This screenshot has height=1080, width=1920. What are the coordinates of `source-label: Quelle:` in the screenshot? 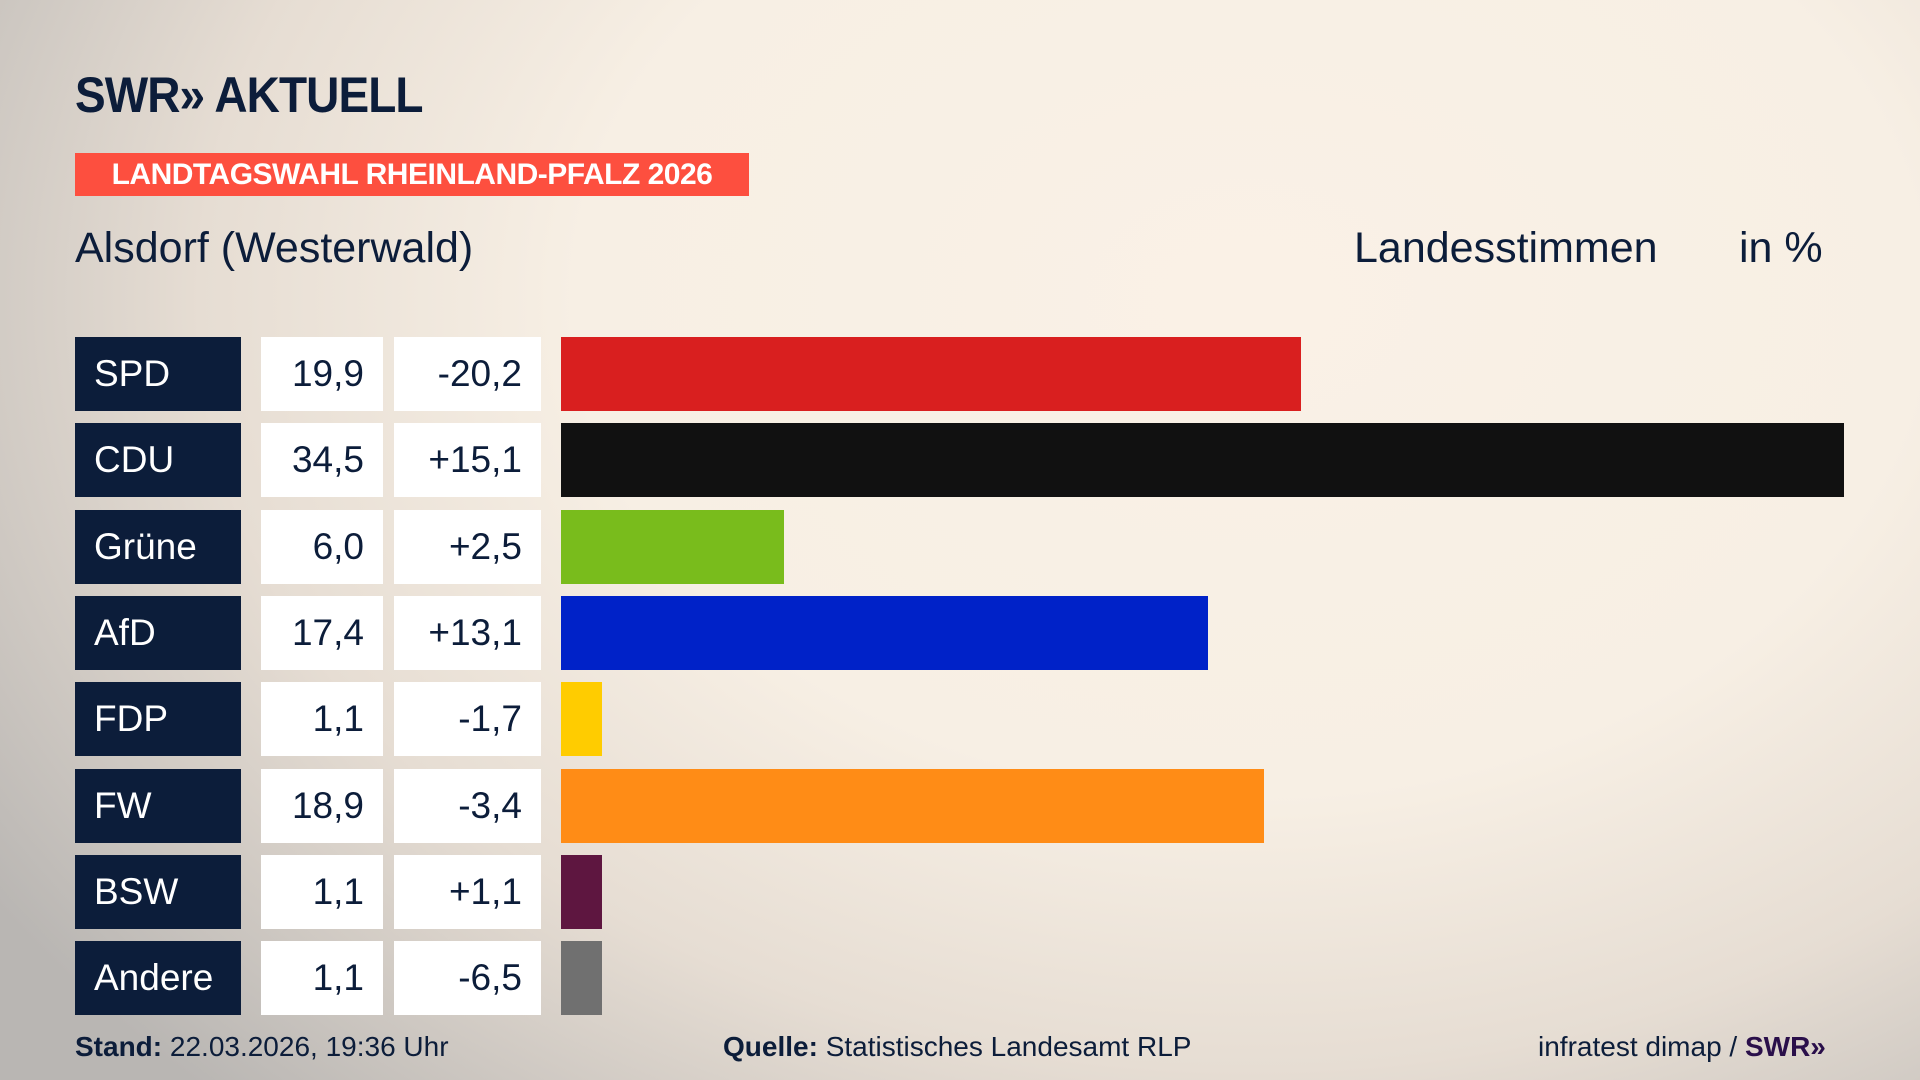 It's located at (770, 1046).